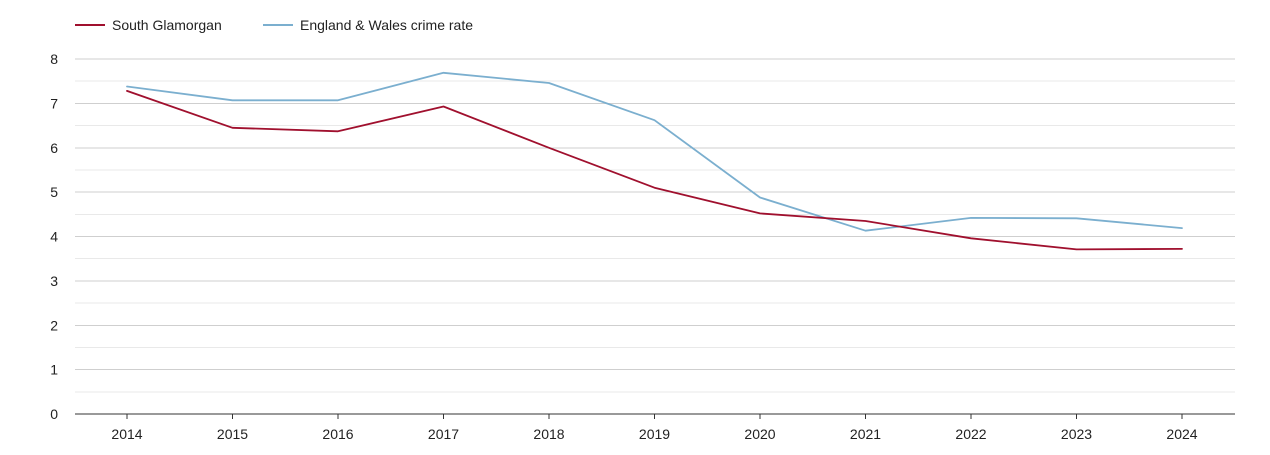  Describe the element at coordinates (386, 25) in the screenshot. I see `legend-label-england-wales-crime-rate: England & Wales crime rate` at that location.